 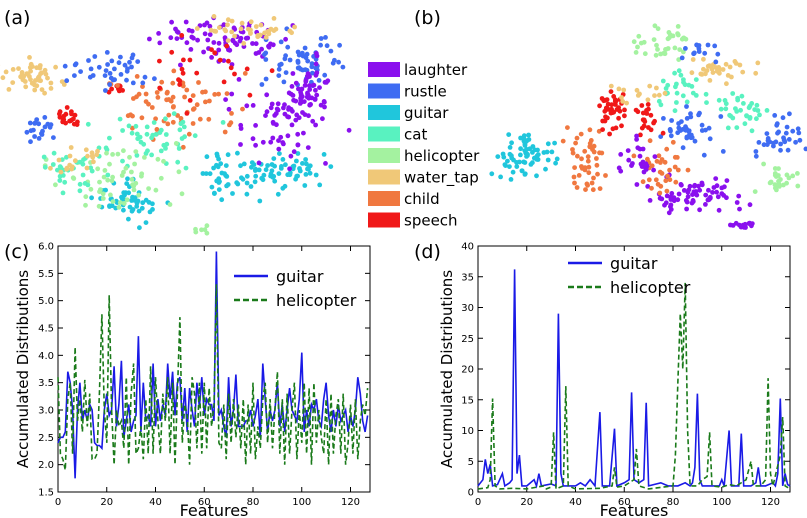 What do you see at coordinates (295, 288) in the screenshot?
I see `legend-c: guitar helicopter` at bounding box center [295, 288].